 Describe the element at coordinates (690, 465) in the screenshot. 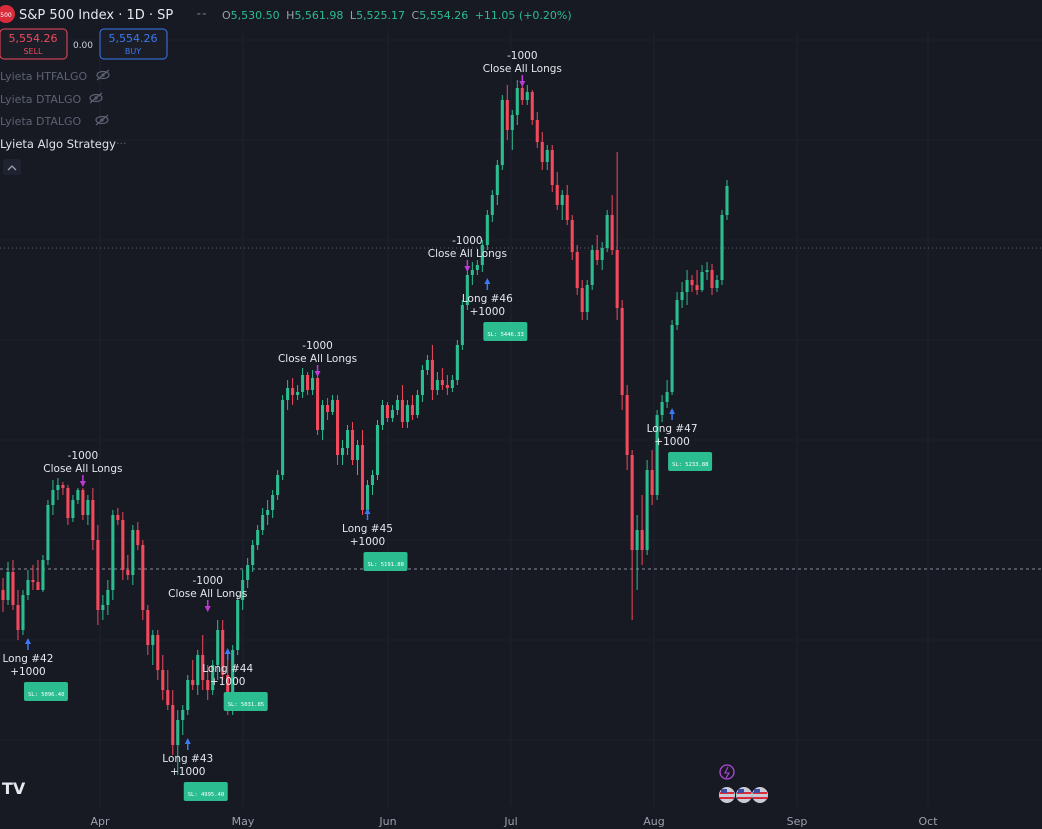

I see `stop-loss-text: SL: 5233.88` at that location.